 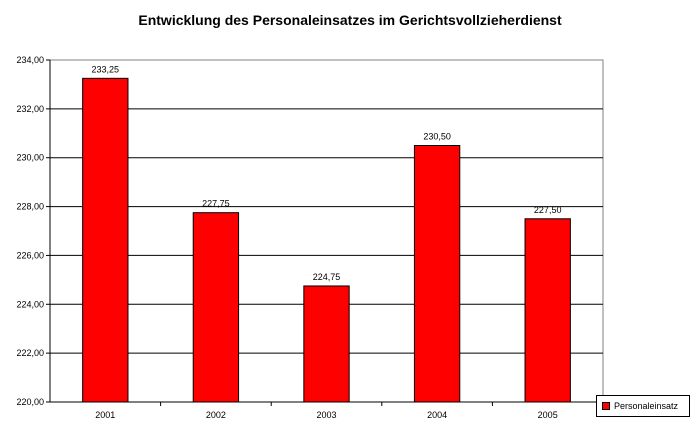 I want to click on data-label: 227,50, so click(x=548, y=210).